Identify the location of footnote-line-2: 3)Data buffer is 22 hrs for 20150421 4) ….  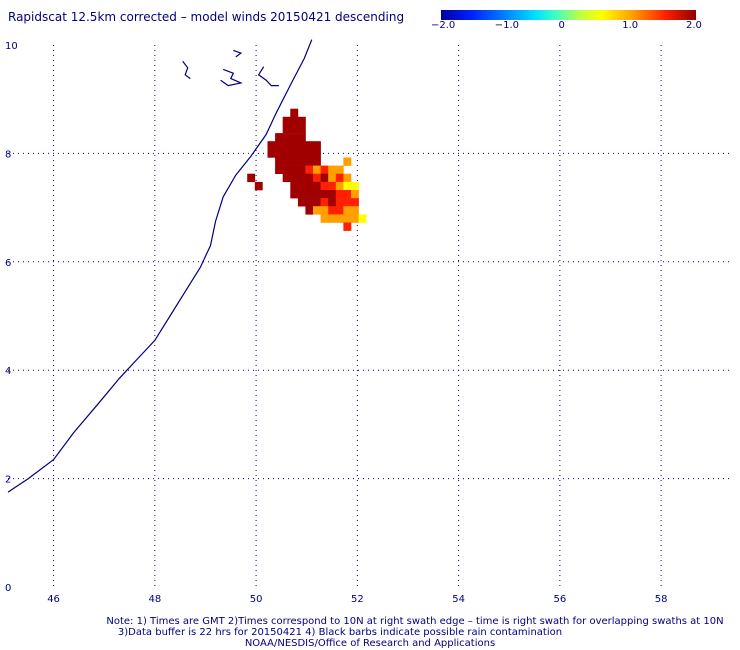
(340, 632).